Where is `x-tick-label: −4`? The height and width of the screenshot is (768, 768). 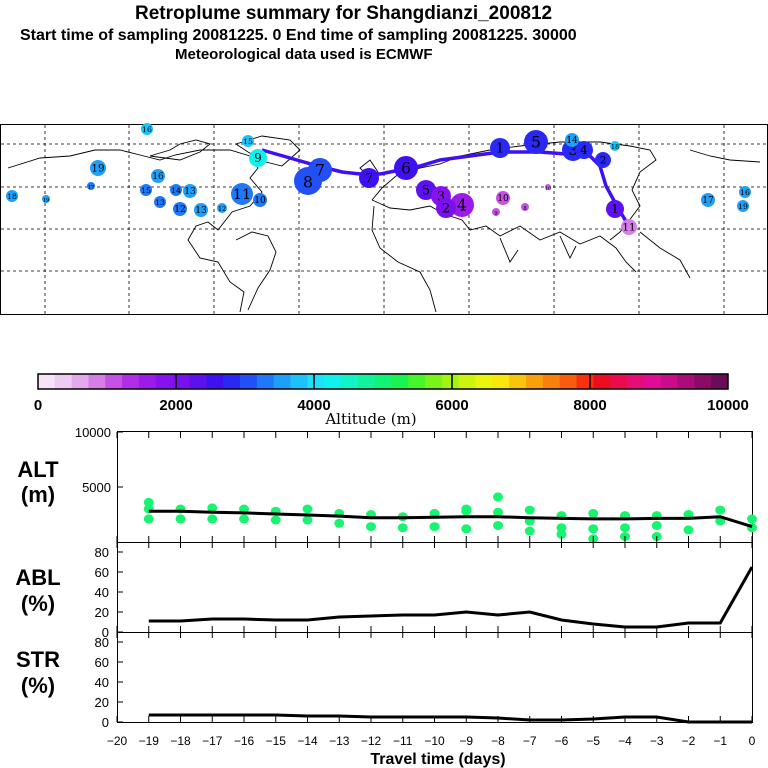 x-tick-label: −4 is located at coordinates (625, 741).